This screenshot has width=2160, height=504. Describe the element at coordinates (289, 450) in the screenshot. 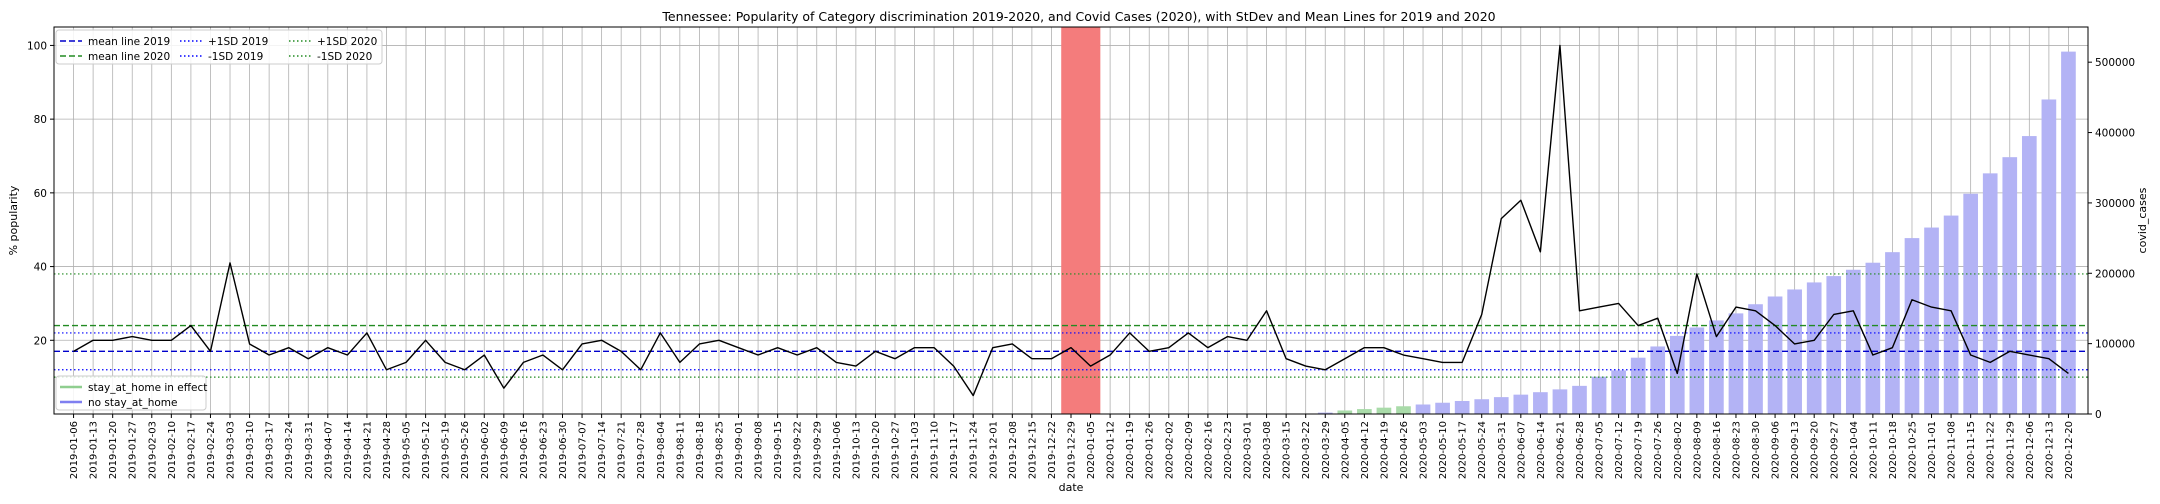

I see `x-tick-label: 2019-03-24` at that location.